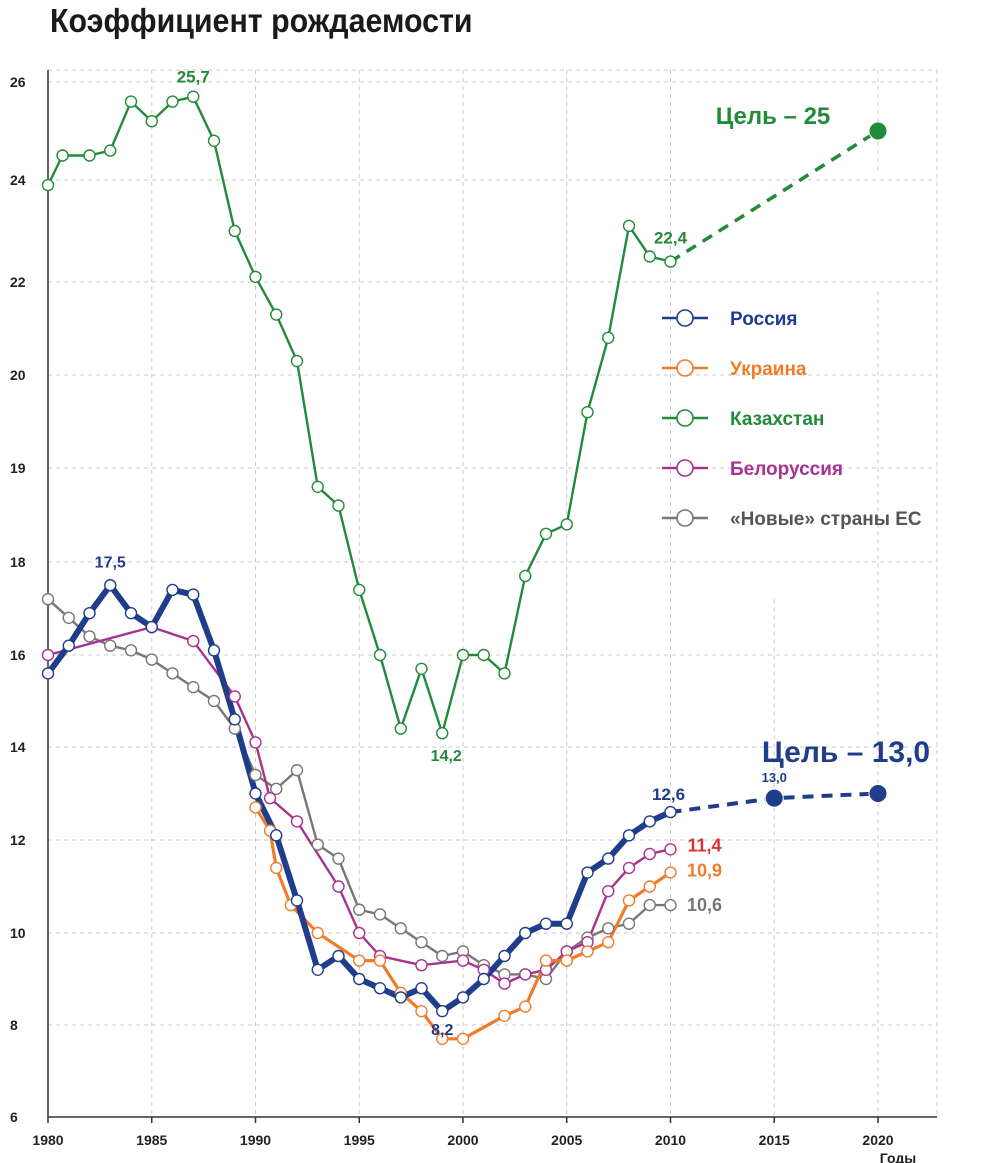  Describe the element at coordinates (670, 1140) in the screenshot. I see `x-tick-label: 2010` at that location.